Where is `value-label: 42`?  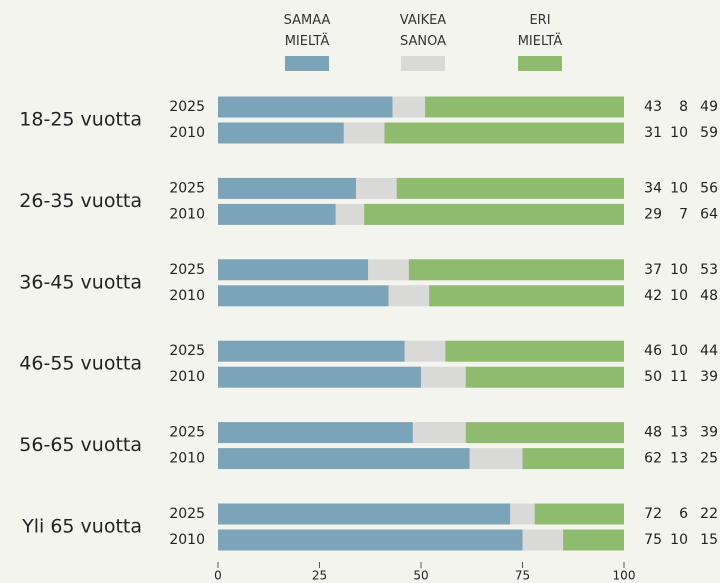
value-label: 42 is located at coordinates (653, 296).